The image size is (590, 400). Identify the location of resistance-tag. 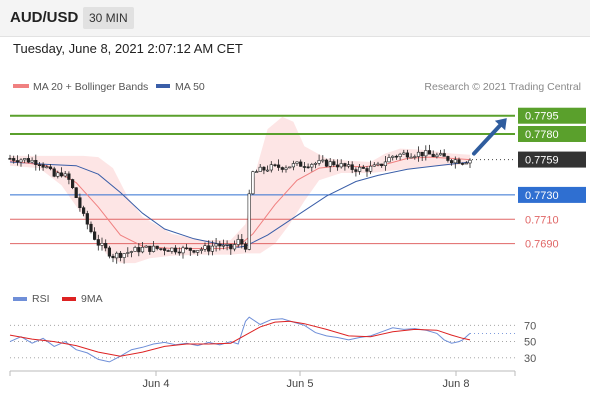
(552, 115).